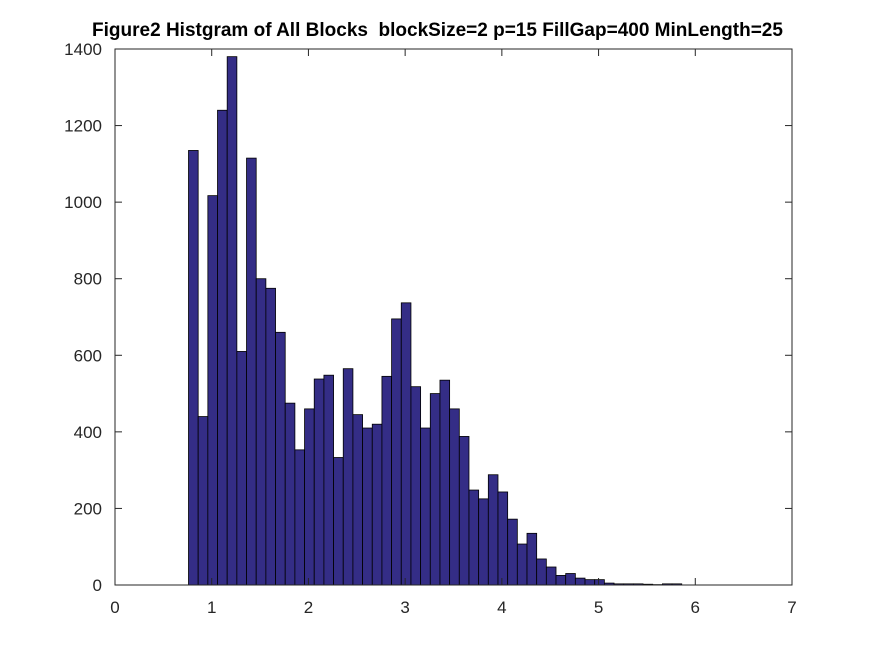 This screenshot has height=656, width=875. Describe the element at coordinates (404, 607) in the screenshot. I see `x-tick-label: 3` at that location.